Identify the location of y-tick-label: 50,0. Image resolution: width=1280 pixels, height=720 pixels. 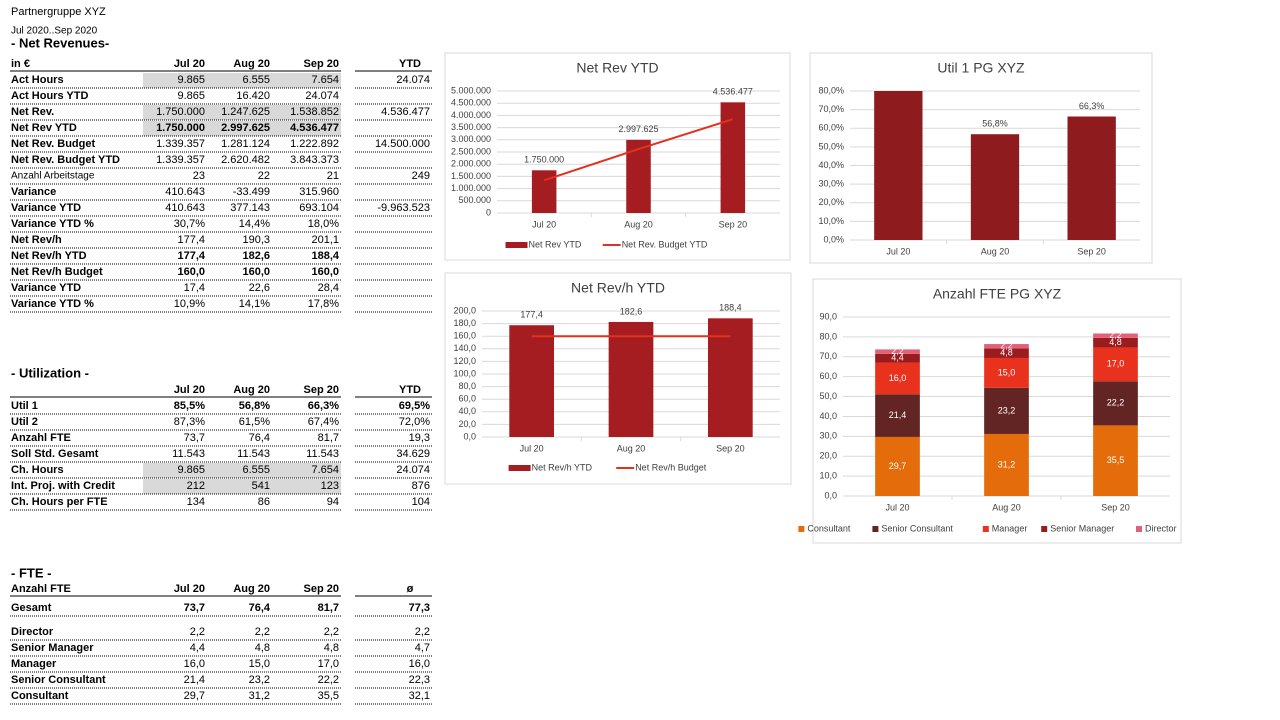
(828, 396).